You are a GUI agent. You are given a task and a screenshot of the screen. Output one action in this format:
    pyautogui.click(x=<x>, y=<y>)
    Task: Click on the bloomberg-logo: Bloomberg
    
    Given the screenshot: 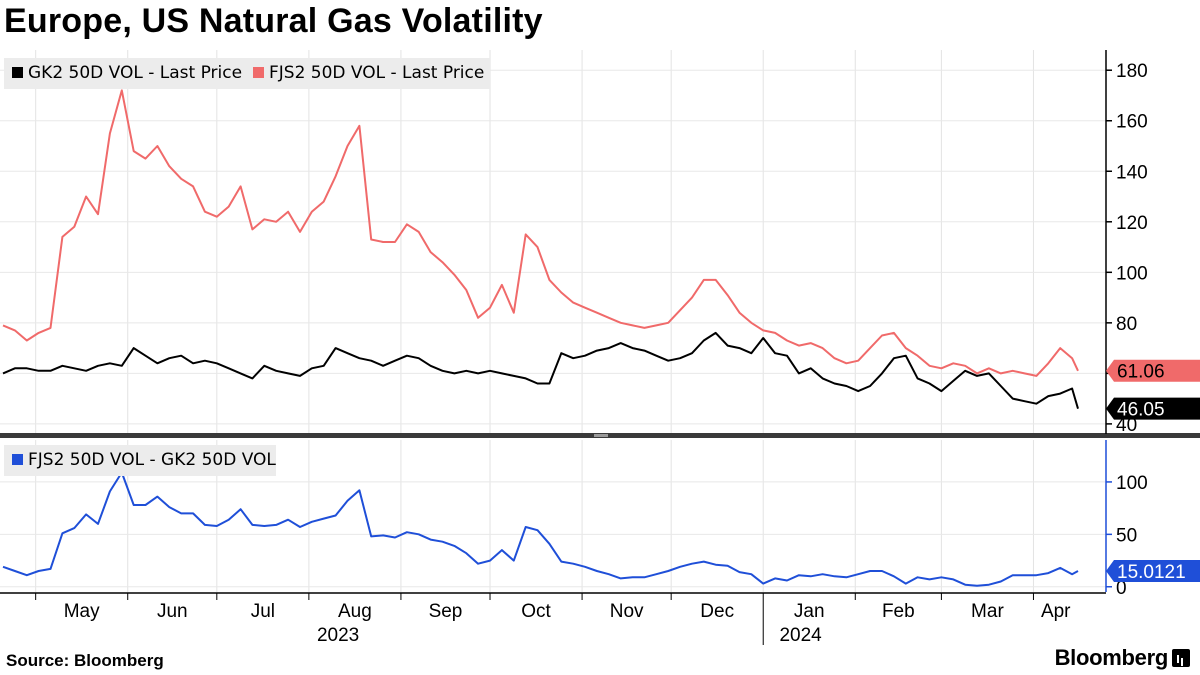 What is the action you would take?
    pyautogui.click(x=1122, y=658)
    